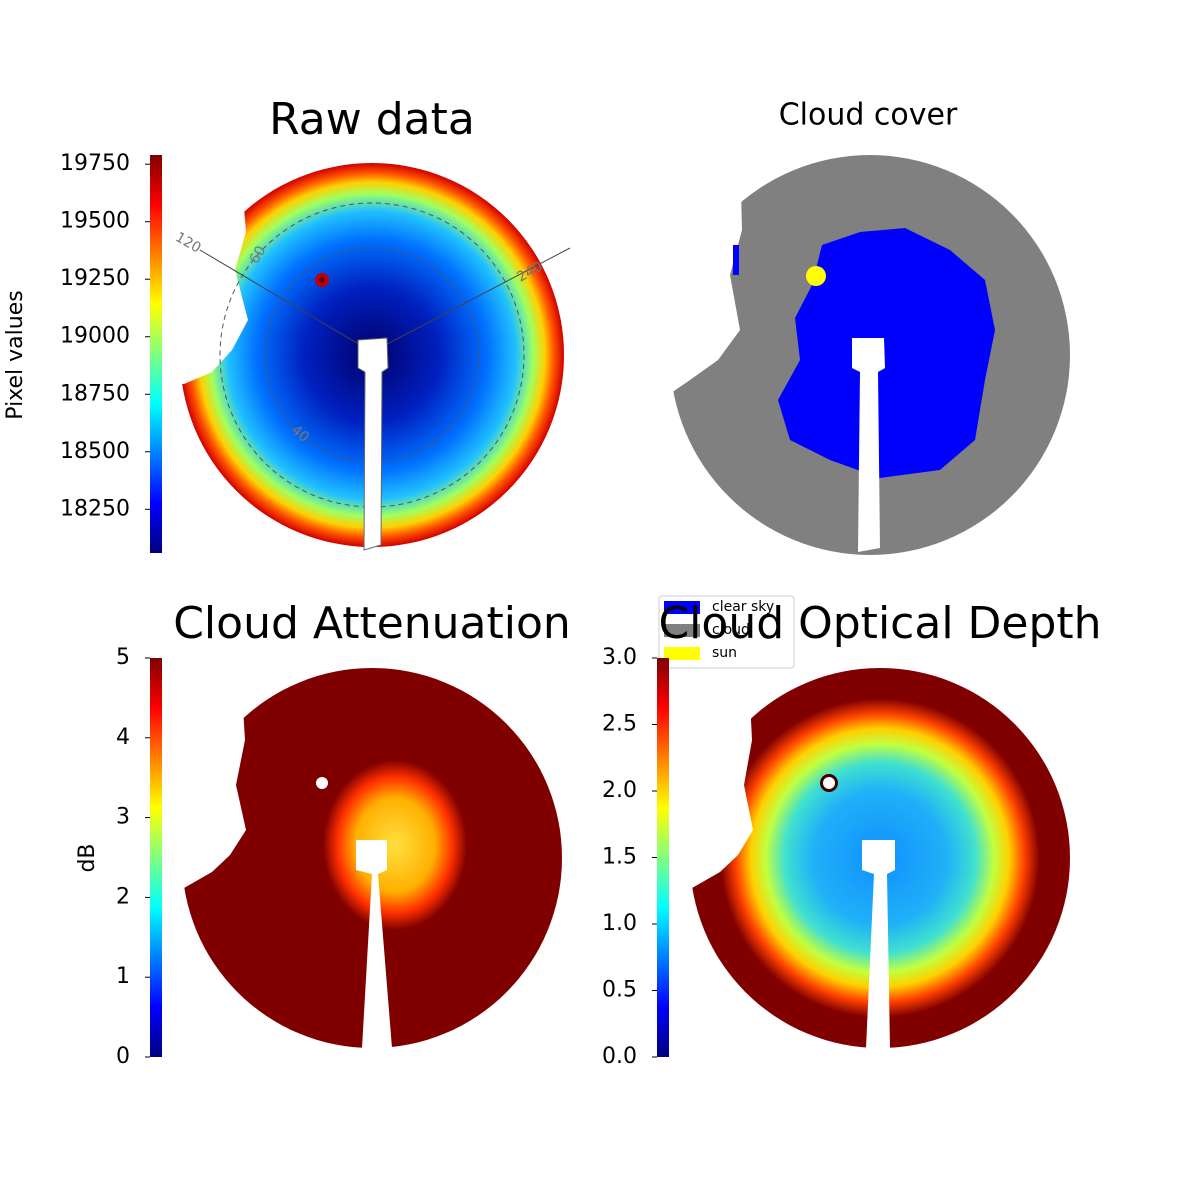 The height and width of the screenshot is (1200, 1200). What do you see at coordinates (619, 724) in the screenshot?
I see `tick-label: 2.5` at bounding box center [619, 724].